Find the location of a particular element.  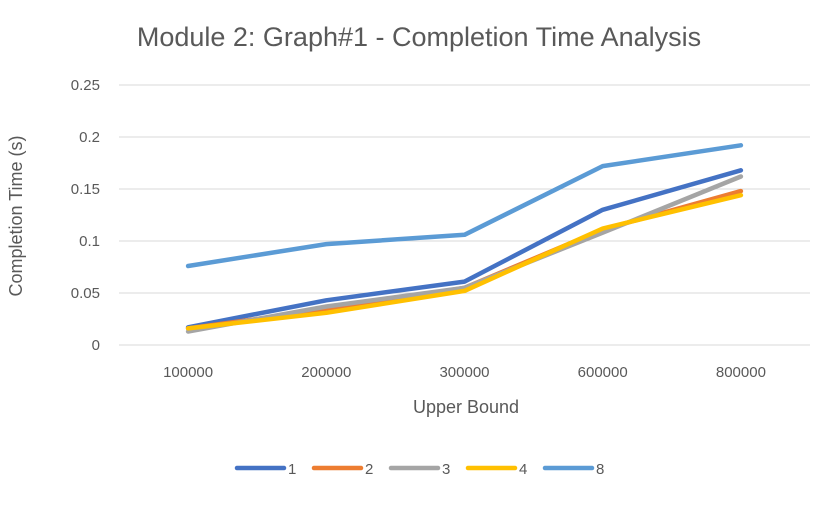

x-tick-label: 800000 is located at coordinates (741, 372).